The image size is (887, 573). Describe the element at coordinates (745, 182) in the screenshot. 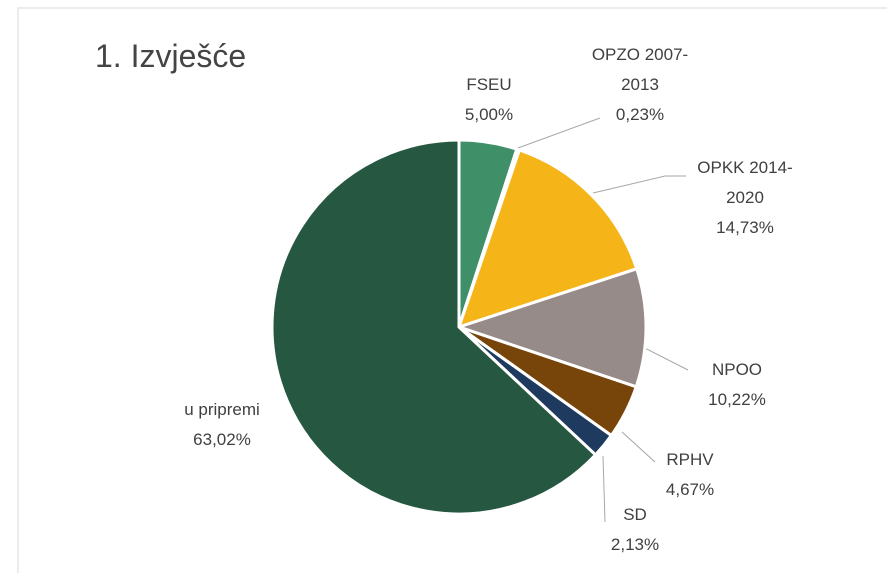

I see `slice-category: OPKK 2014-2020` at that location.